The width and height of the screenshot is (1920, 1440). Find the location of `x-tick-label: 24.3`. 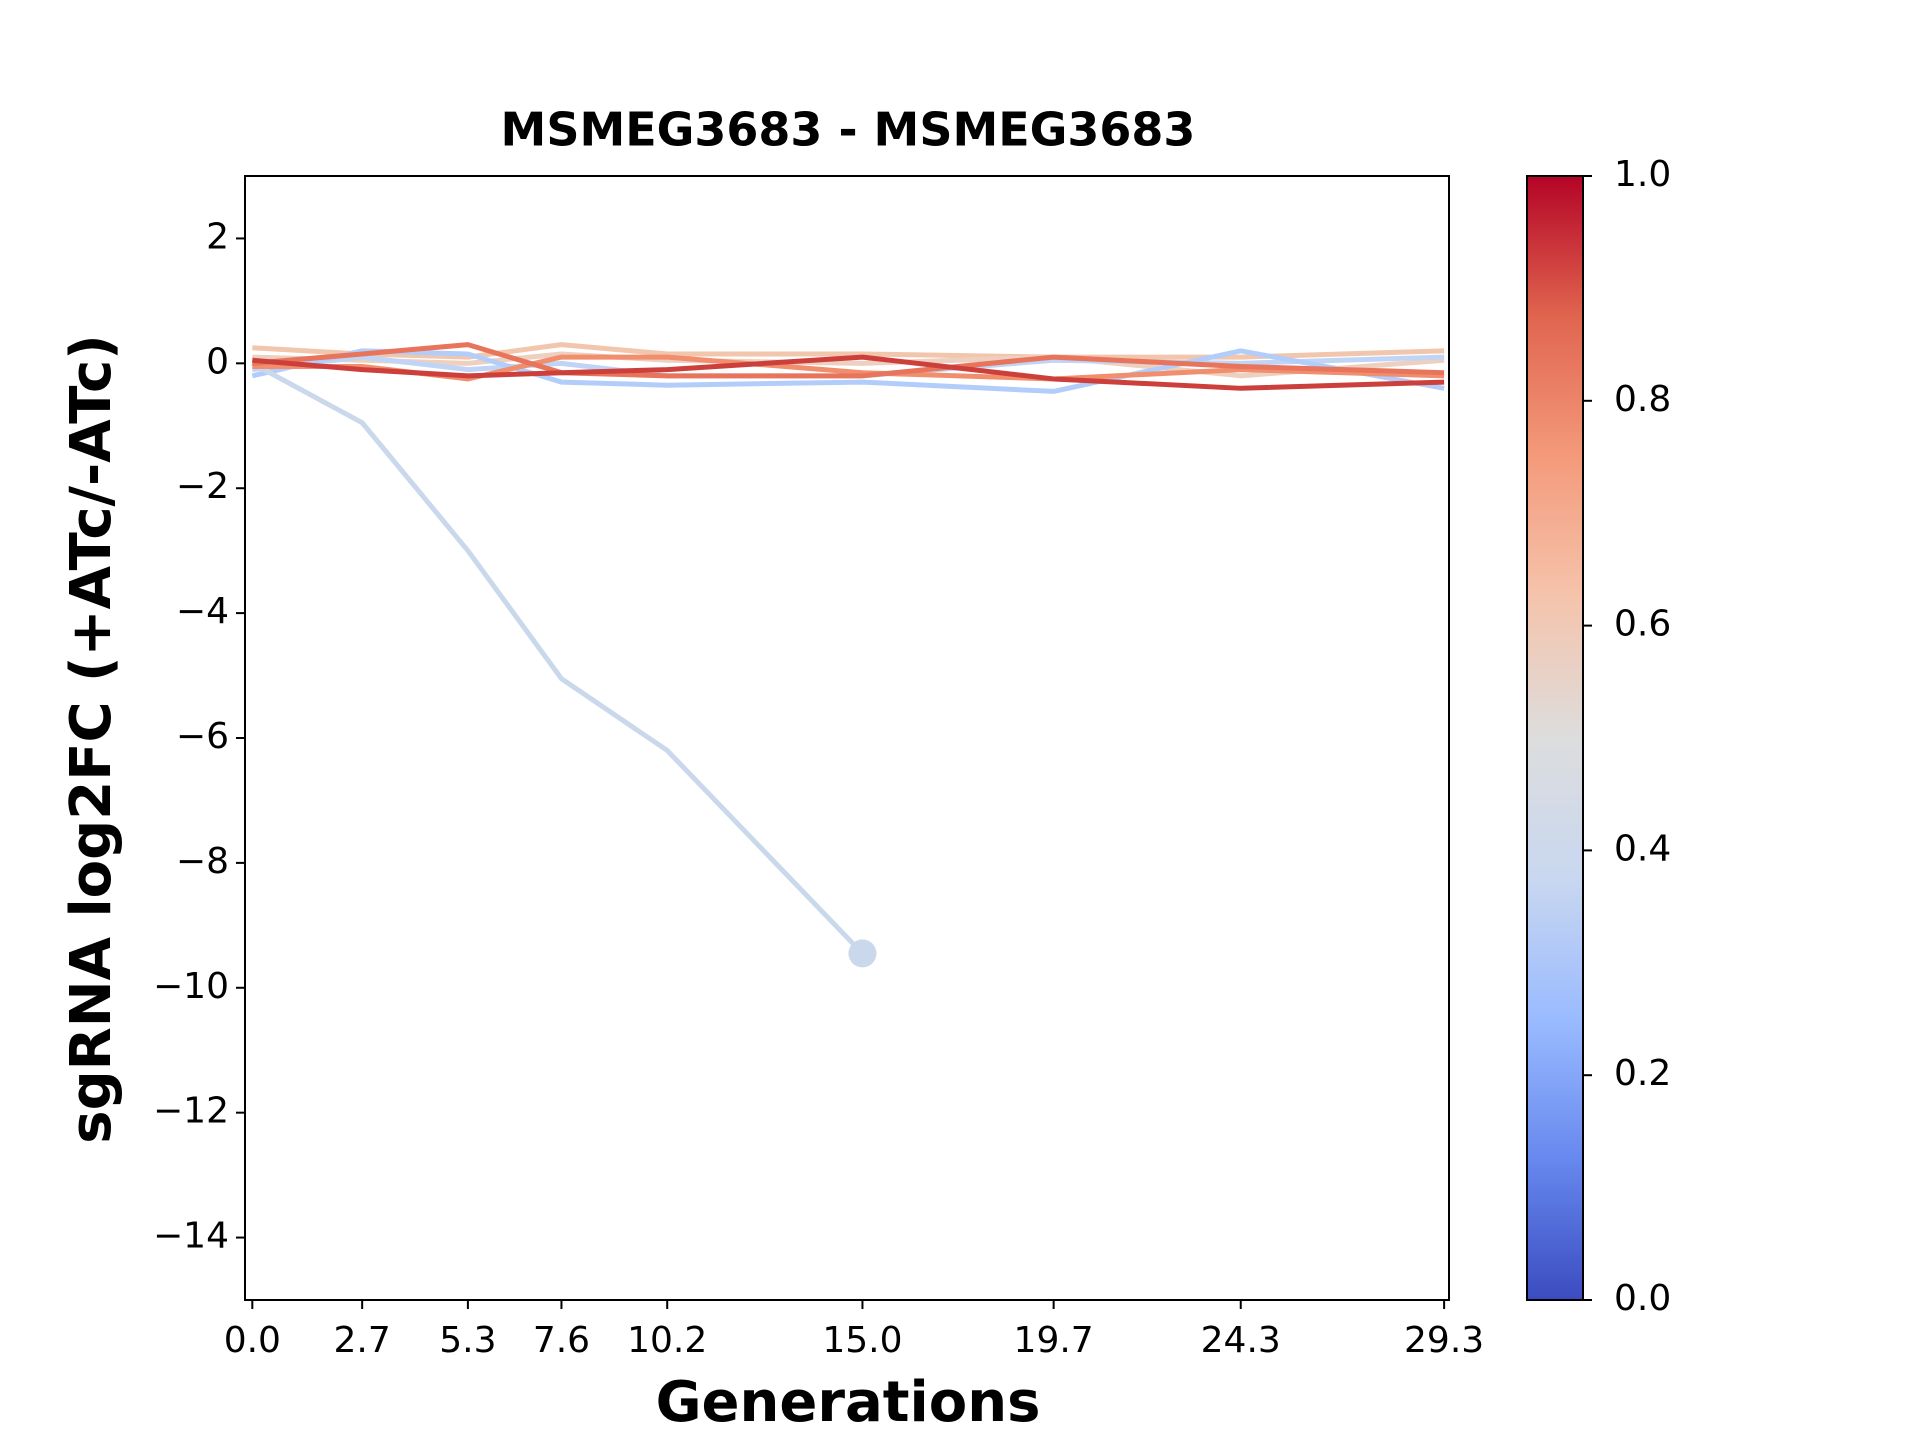

x-tick-label: 24.3 is located at coordinates (1241, 1340).